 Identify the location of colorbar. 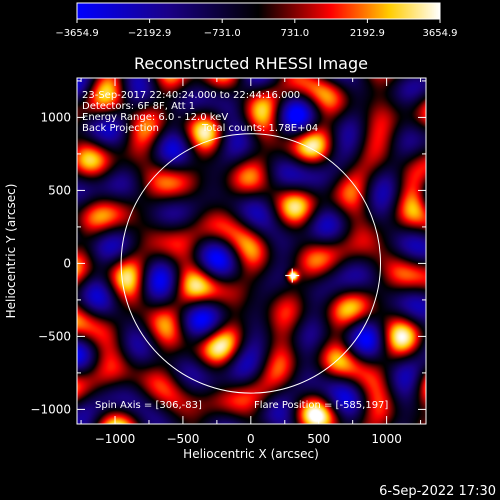
(258, 11).